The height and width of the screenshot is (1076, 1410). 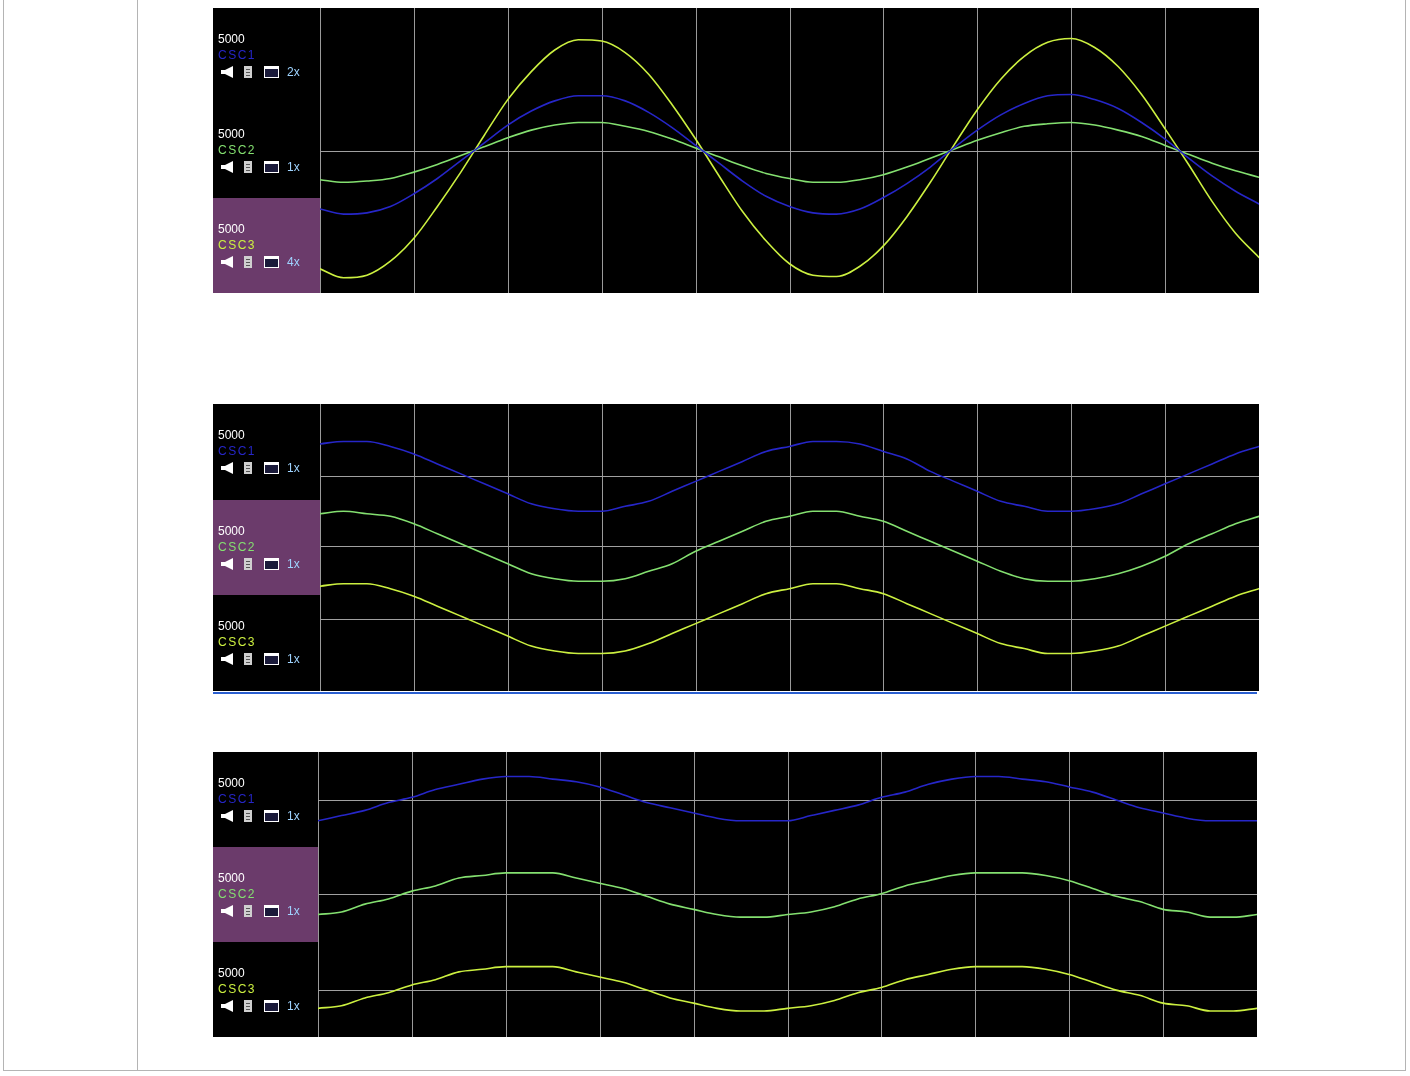 What do you see at coordinates (293, 72) in the screenshot?
I see `text: 2x` at bounding box center [293, 72].